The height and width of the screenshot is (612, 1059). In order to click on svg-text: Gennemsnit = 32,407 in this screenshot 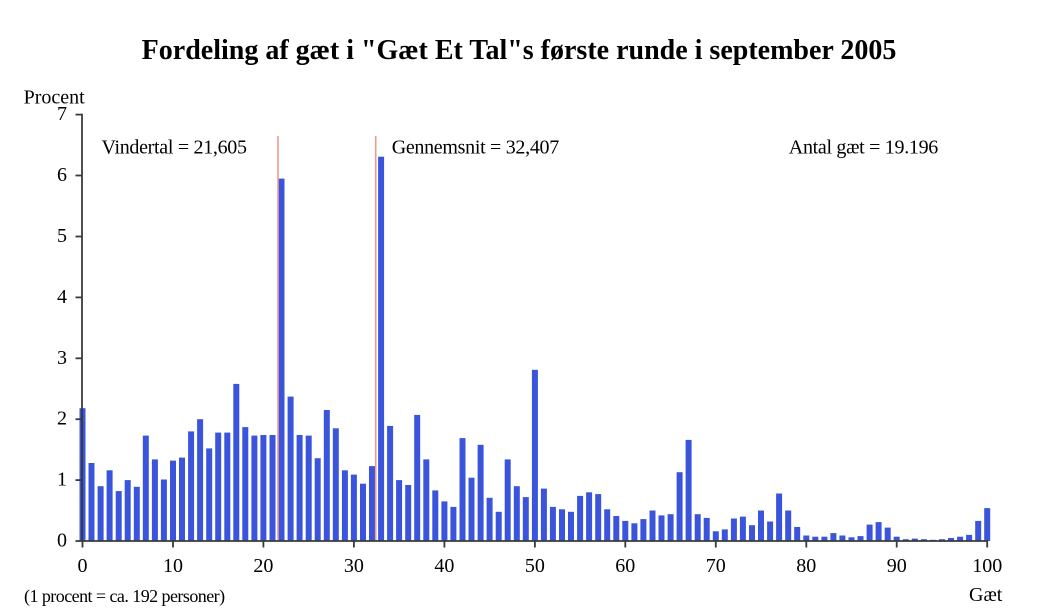, I will do `click(476, 148)`.